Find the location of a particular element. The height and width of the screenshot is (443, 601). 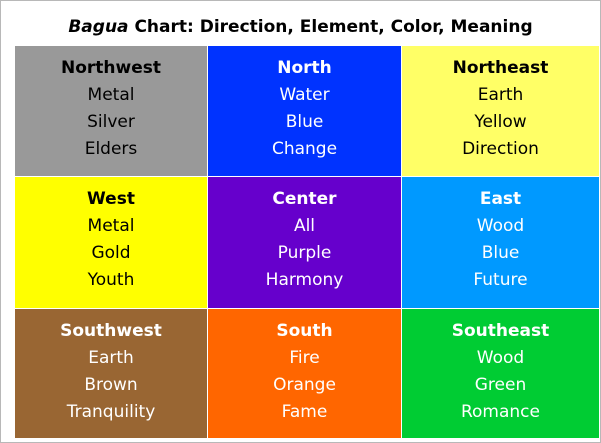

cell-northeast: Northeast Earth Yellow Direction is located at coordinates (500, 111).